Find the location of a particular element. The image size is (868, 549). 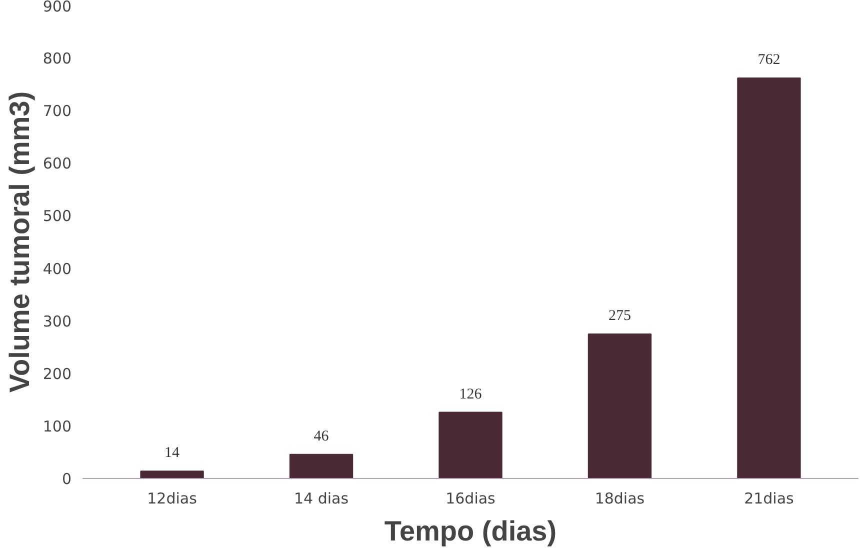

data-label: 46 is located at coordinates (322, 436).